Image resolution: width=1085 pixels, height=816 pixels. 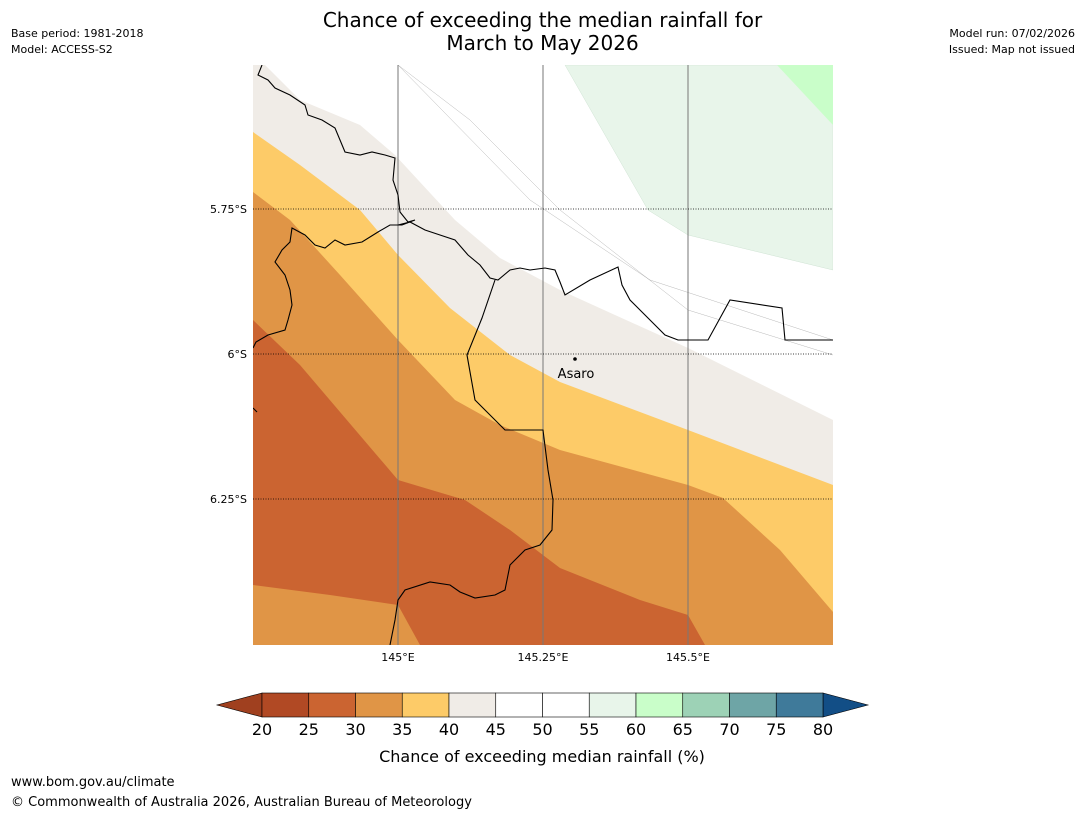 What do you see at coordinates (93, 782) in the screenshot?
I see `footer-url: www.bom.gov.au/climate` at bounding box center [93, 782].